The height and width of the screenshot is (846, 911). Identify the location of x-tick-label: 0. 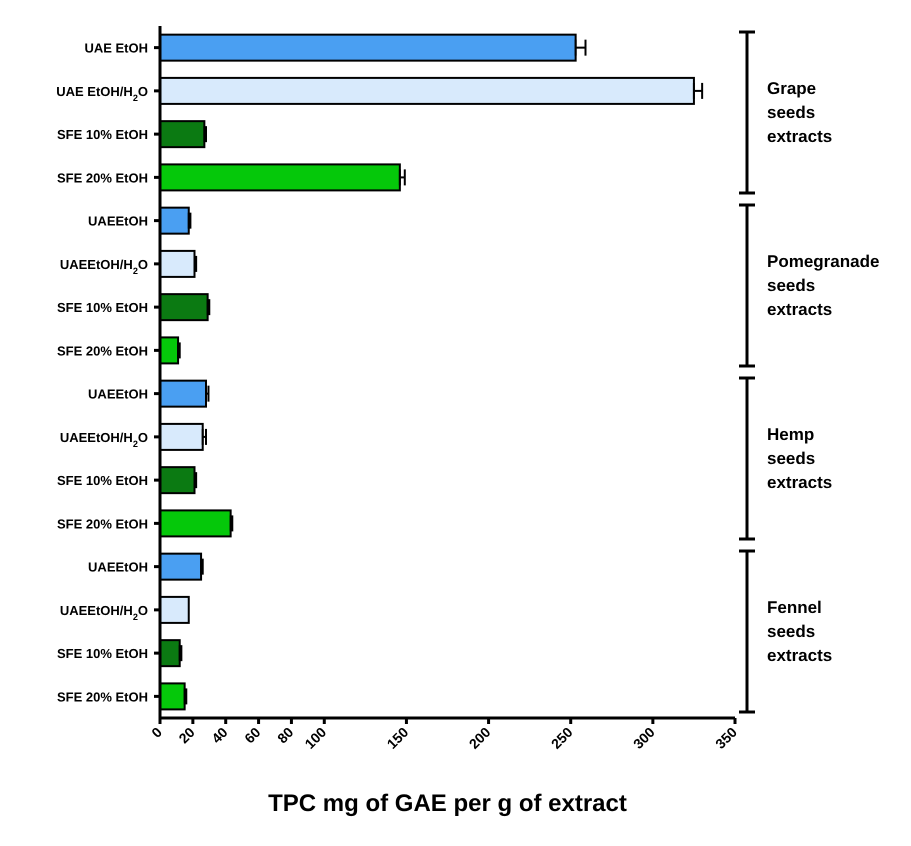
(157, 732).